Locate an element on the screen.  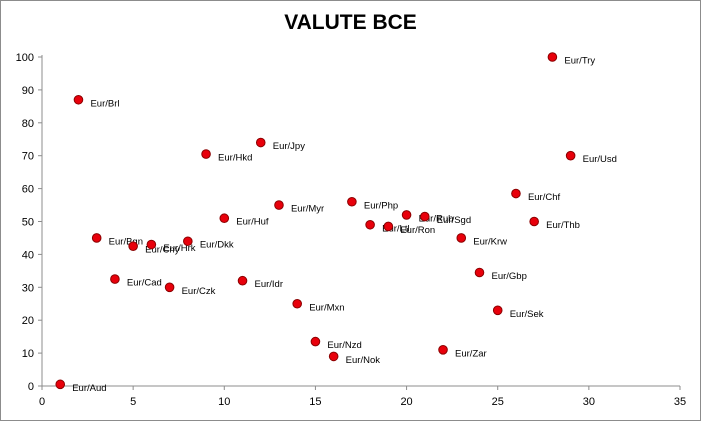
data-label: Eur/Dkk is located at coordinates (217, 245).